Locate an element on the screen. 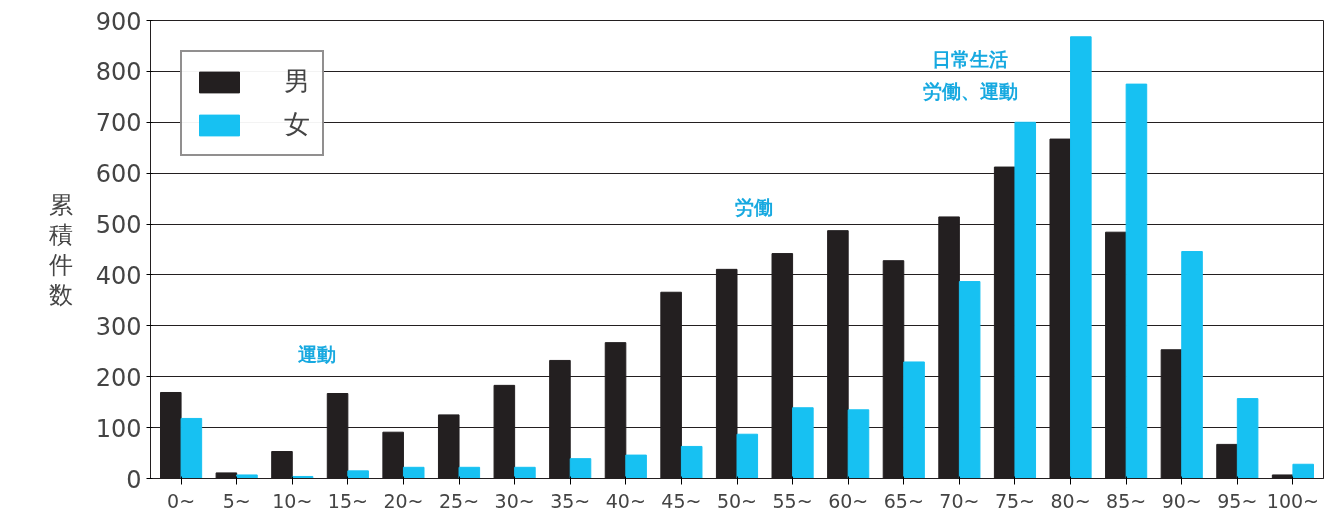  legend-label: 男 is located at coordinates (297, 81).